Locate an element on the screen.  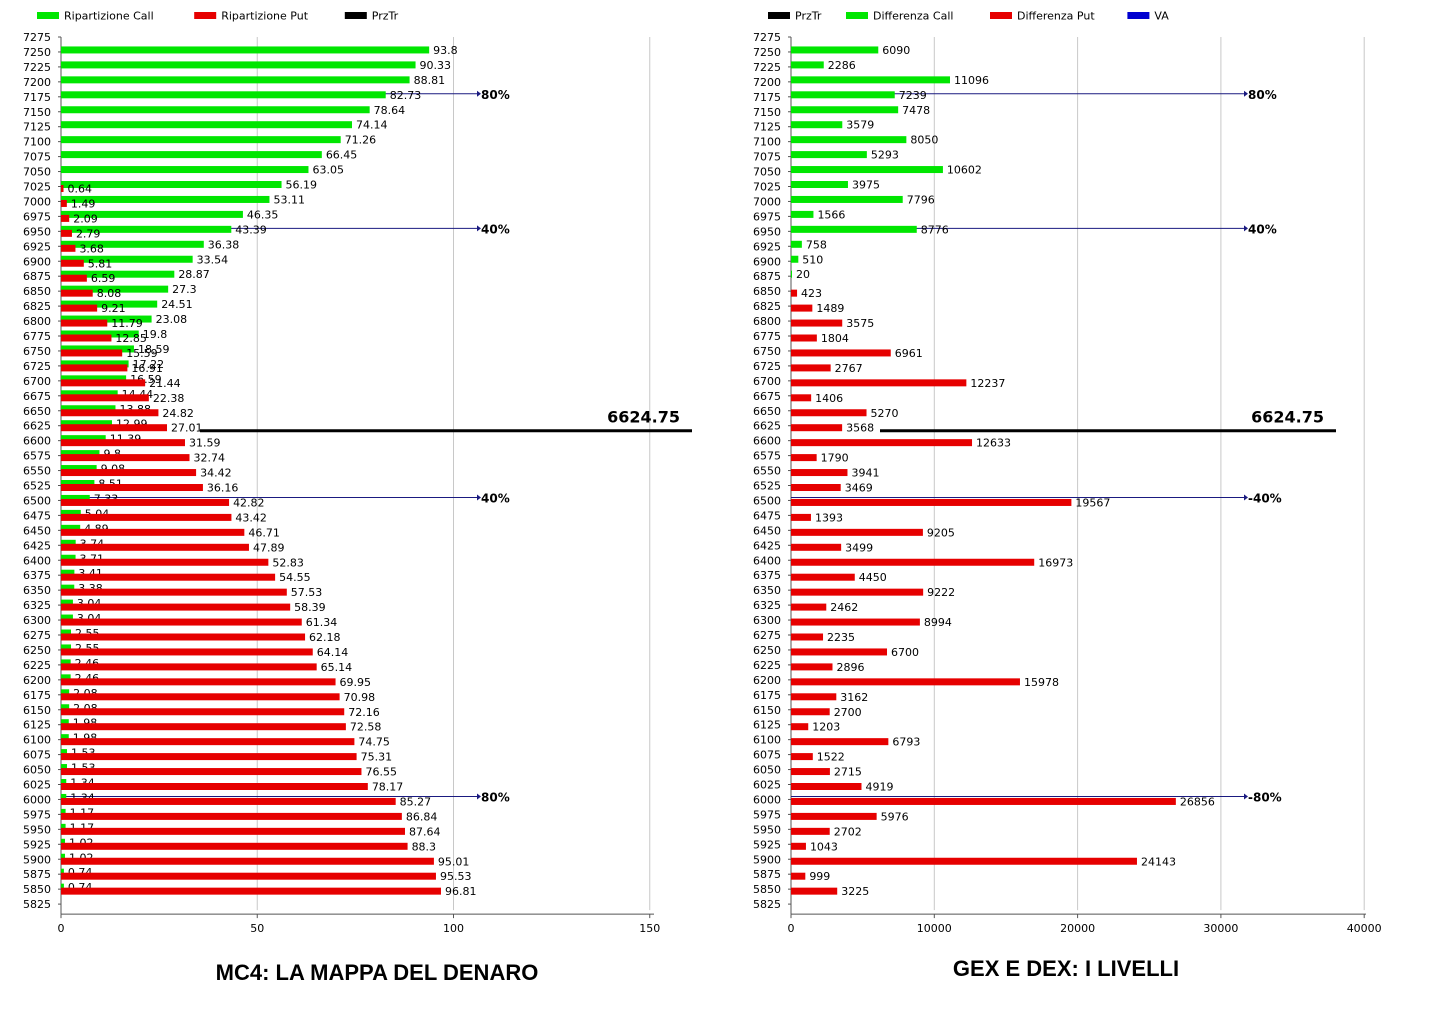
data-label: 24.82 is located at coordinates (178, 413).